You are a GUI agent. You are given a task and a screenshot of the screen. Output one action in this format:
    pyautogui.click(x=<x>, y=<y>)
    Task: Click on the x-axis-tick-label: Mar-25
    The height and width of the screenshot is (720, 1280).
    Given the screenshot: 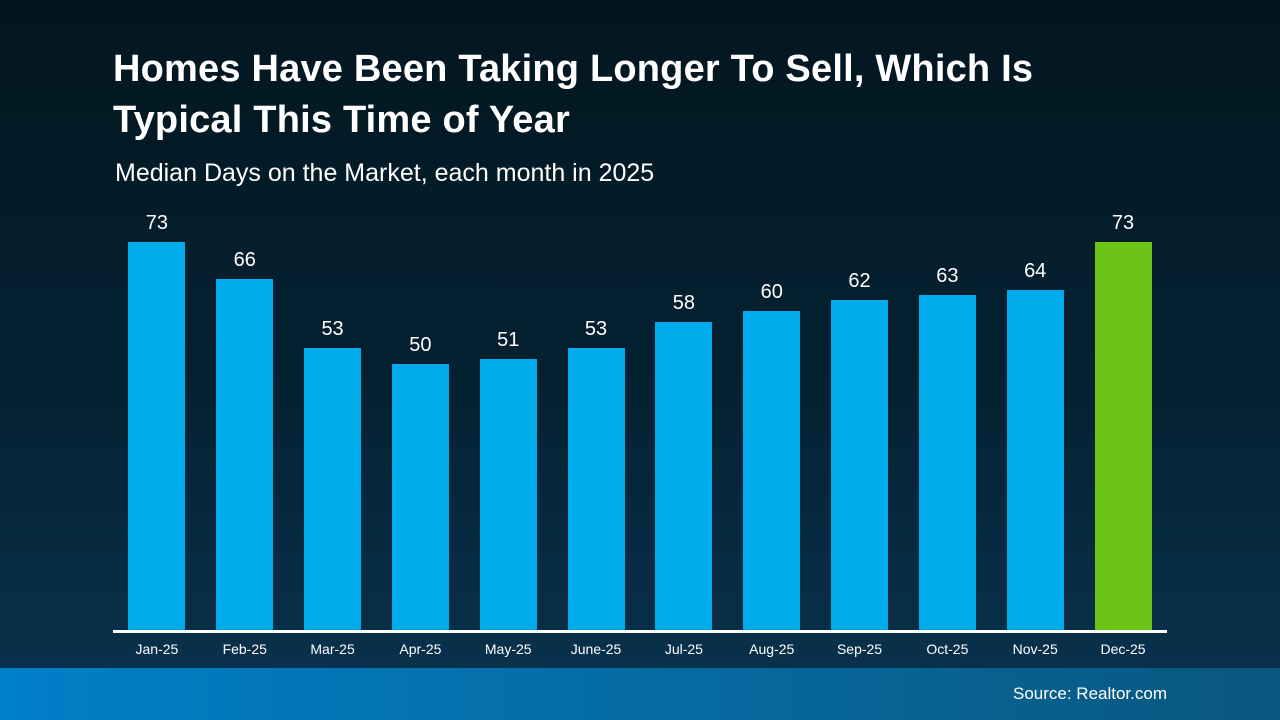 What is the action you would take?
    pyautogui.click(x=332, y=649)
    